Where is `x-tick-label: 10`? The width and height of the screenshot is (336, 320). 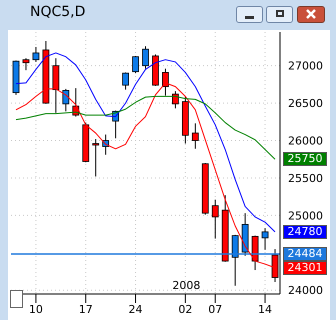
x-tick-label: 10 is located at coordinates (35, 309).